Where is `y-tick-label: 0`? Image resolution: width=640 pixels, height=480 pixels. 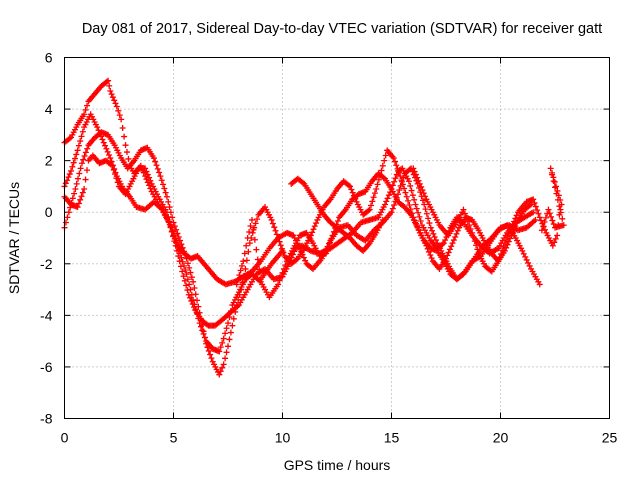 y-tick-label: 0 is located at coordinates (49, 212).